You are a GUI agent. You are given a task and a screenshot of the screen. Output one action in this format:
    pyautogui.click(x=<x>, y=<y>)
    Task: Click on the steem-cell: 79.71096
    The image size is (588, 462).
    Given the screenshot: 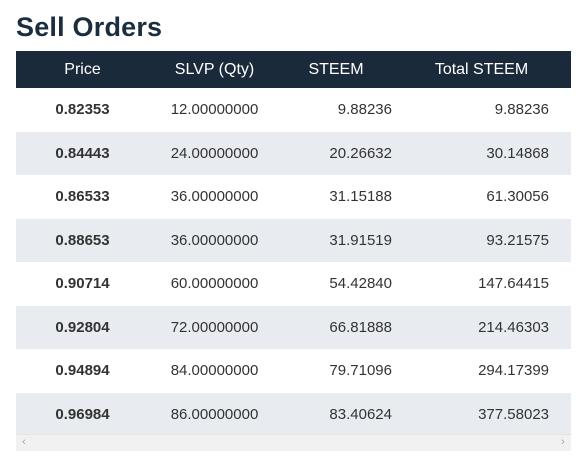 What is the action you would take?
    pyautogui.click(x=360, y=371)
    